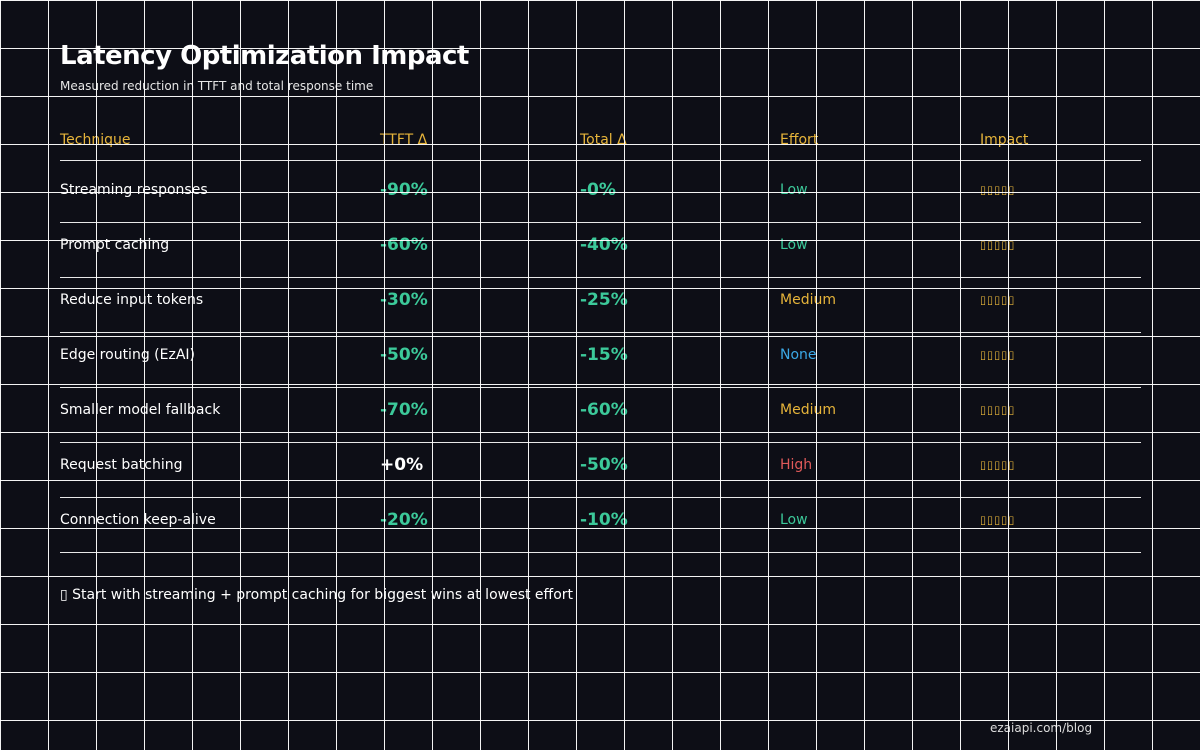  What do you see at coordinates (404, 140) in the screenshot?
I see `column-header: TTFT Δ` at bounding box center [404, 140].